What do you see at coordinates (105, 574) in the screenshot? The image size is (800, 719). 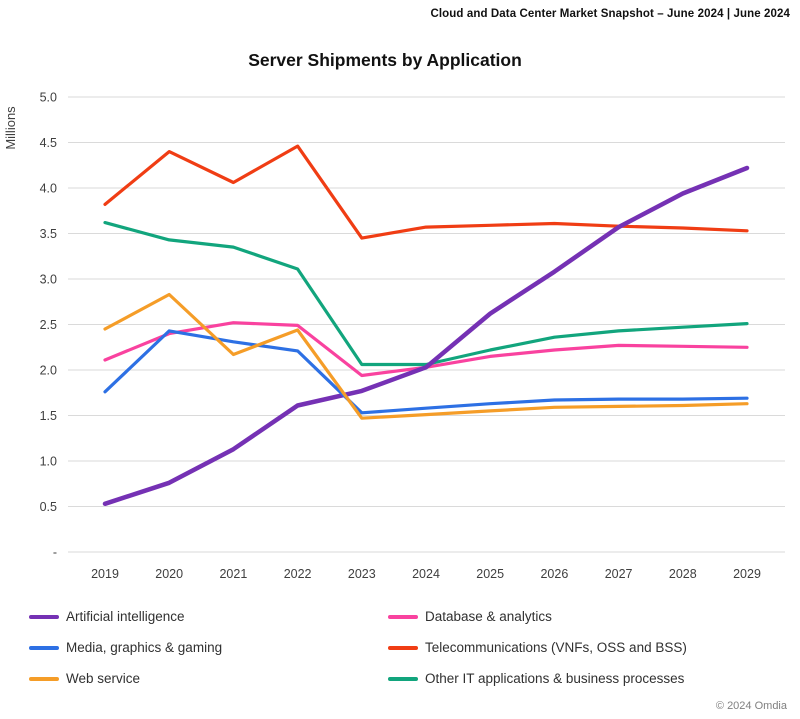 I see `x-axis-tick-label: 2019` at bounding box center [105, 574].